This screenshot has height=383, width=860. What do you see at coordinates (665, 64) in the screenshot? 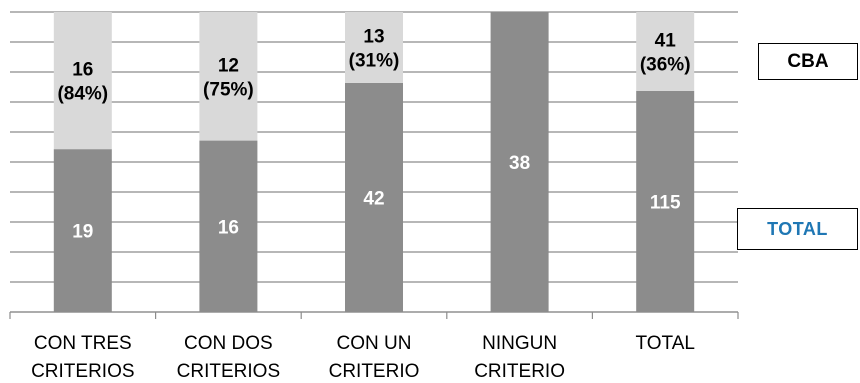
I see `data-label-cba-4: (36%)` at bounding box center [665, 64].